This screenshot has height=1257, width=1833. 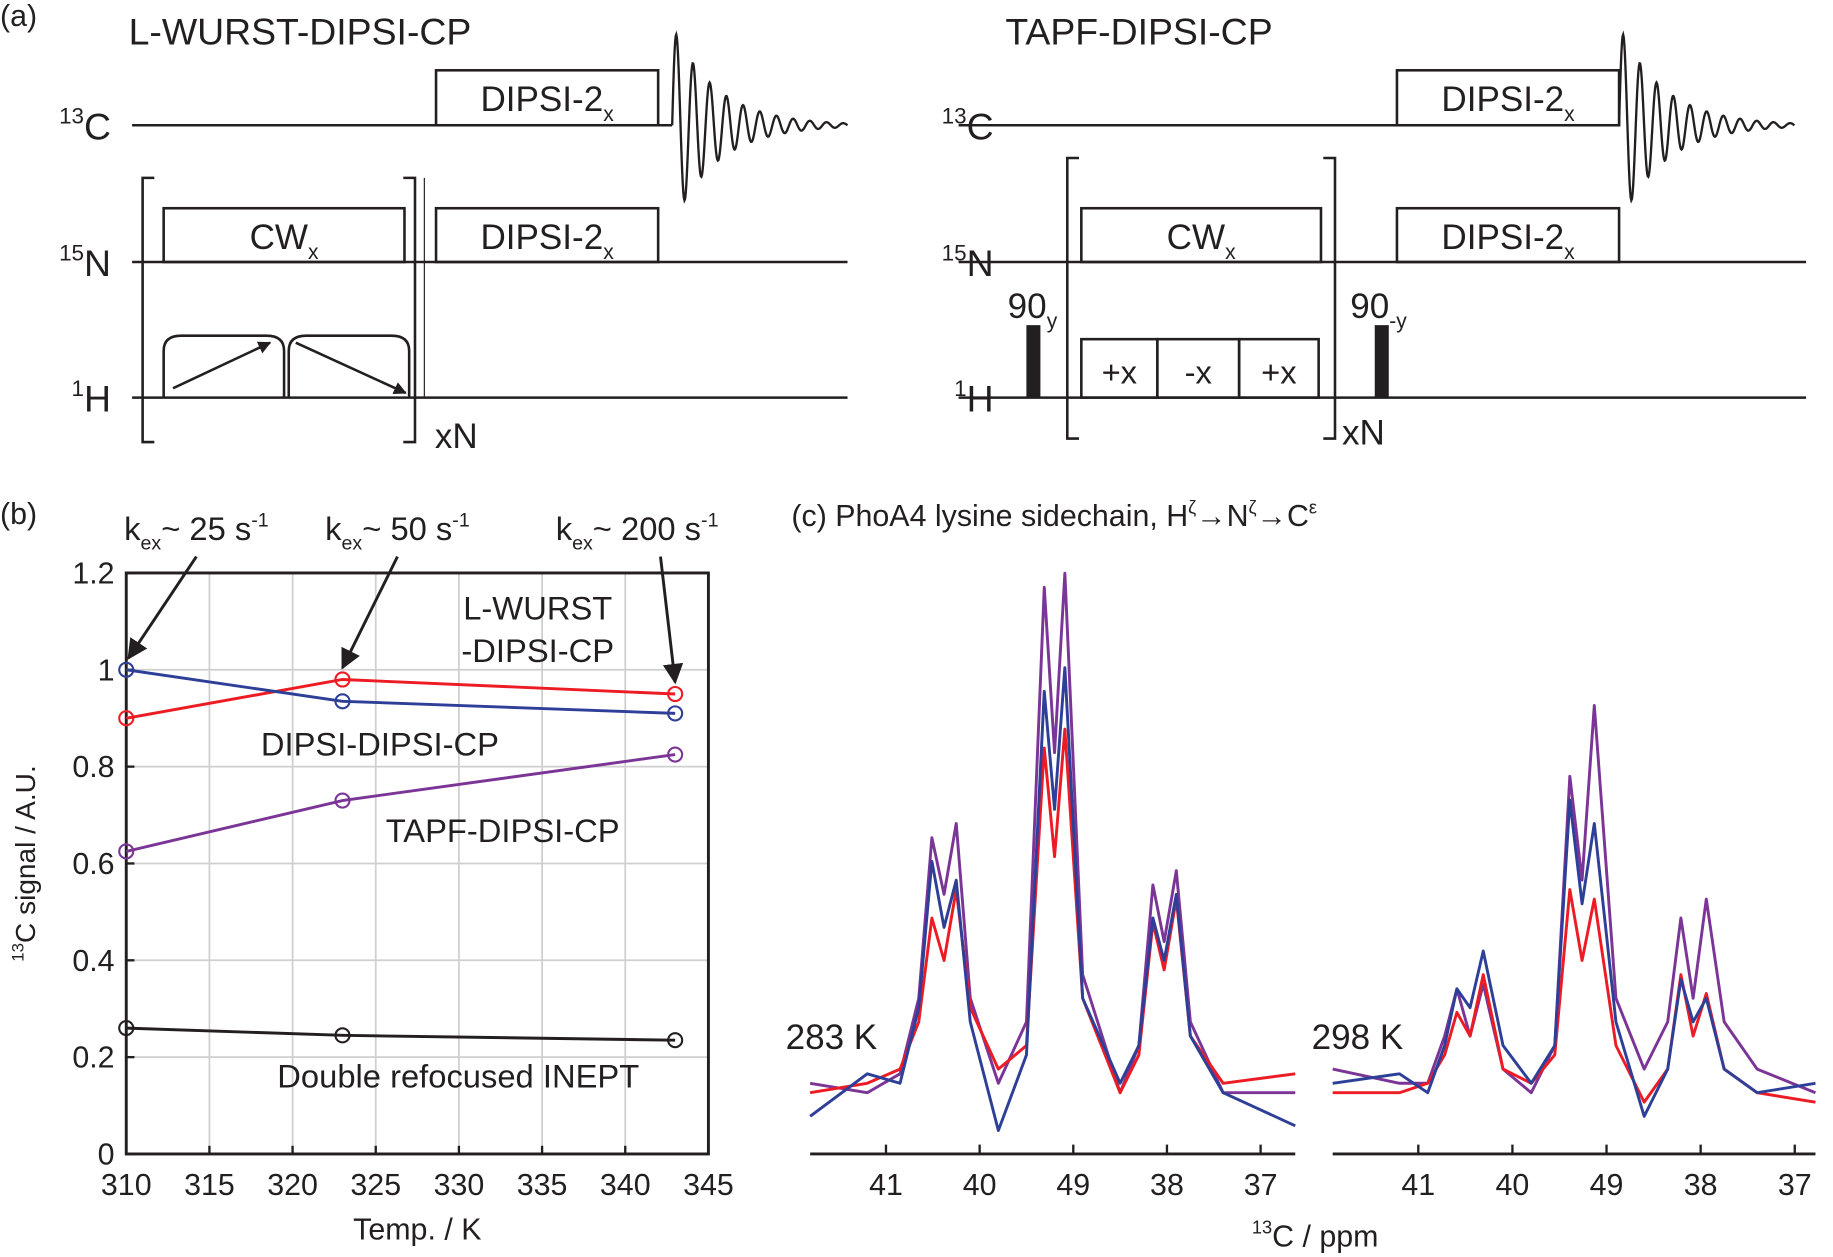 What do you see at coordinates (375, 1185) in the screenshot?
I see `x-tick-label: 325` at bounding box center [375, 1185].